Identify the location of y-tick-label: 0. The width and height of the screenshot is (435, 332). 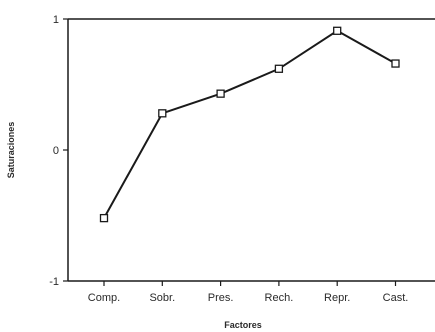
(56, 151).